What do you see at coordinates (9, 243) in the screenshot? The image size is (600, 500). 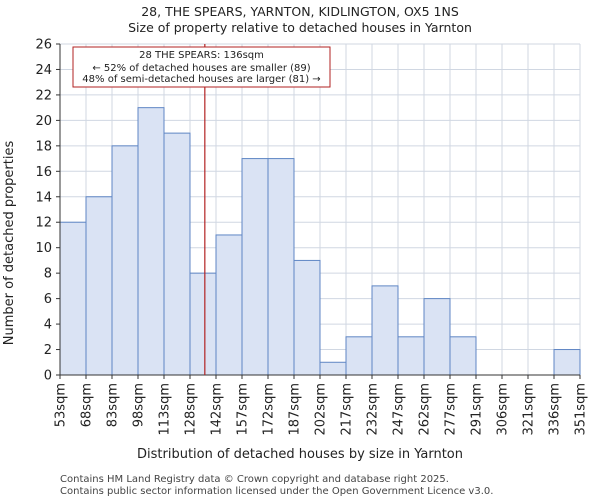 I see `y-axis-label: Number of detached properties` at bounding box center [9, 243].